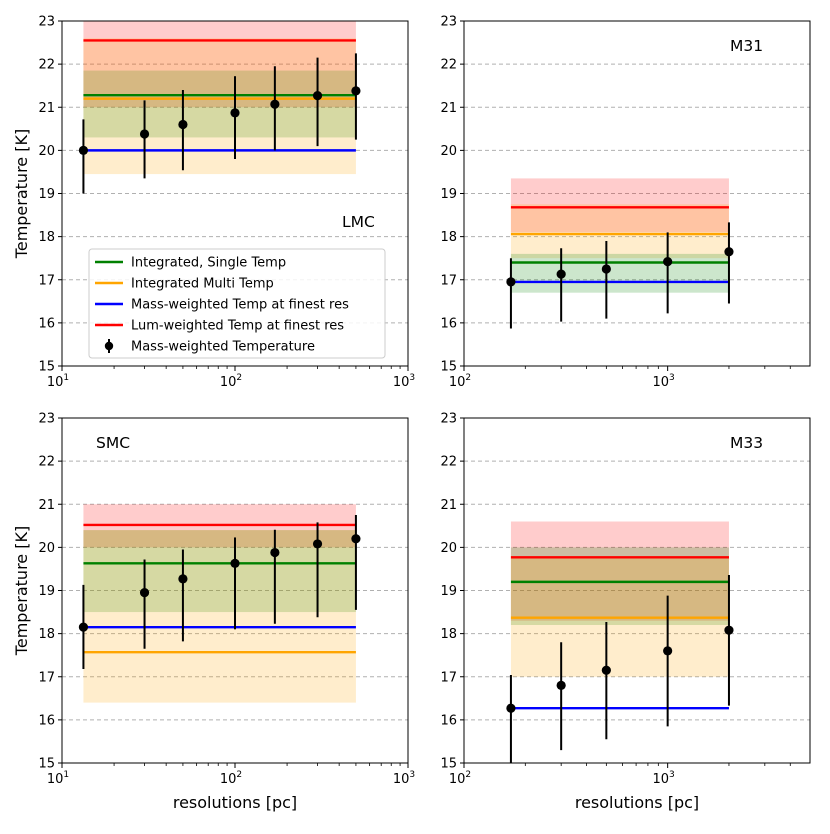 The image size is (830, 834). What do you see at coordinates (208, 263) in the screenshot?
I see `legend-label: Integrated, Single Temp` at bounding box center [208, 263].